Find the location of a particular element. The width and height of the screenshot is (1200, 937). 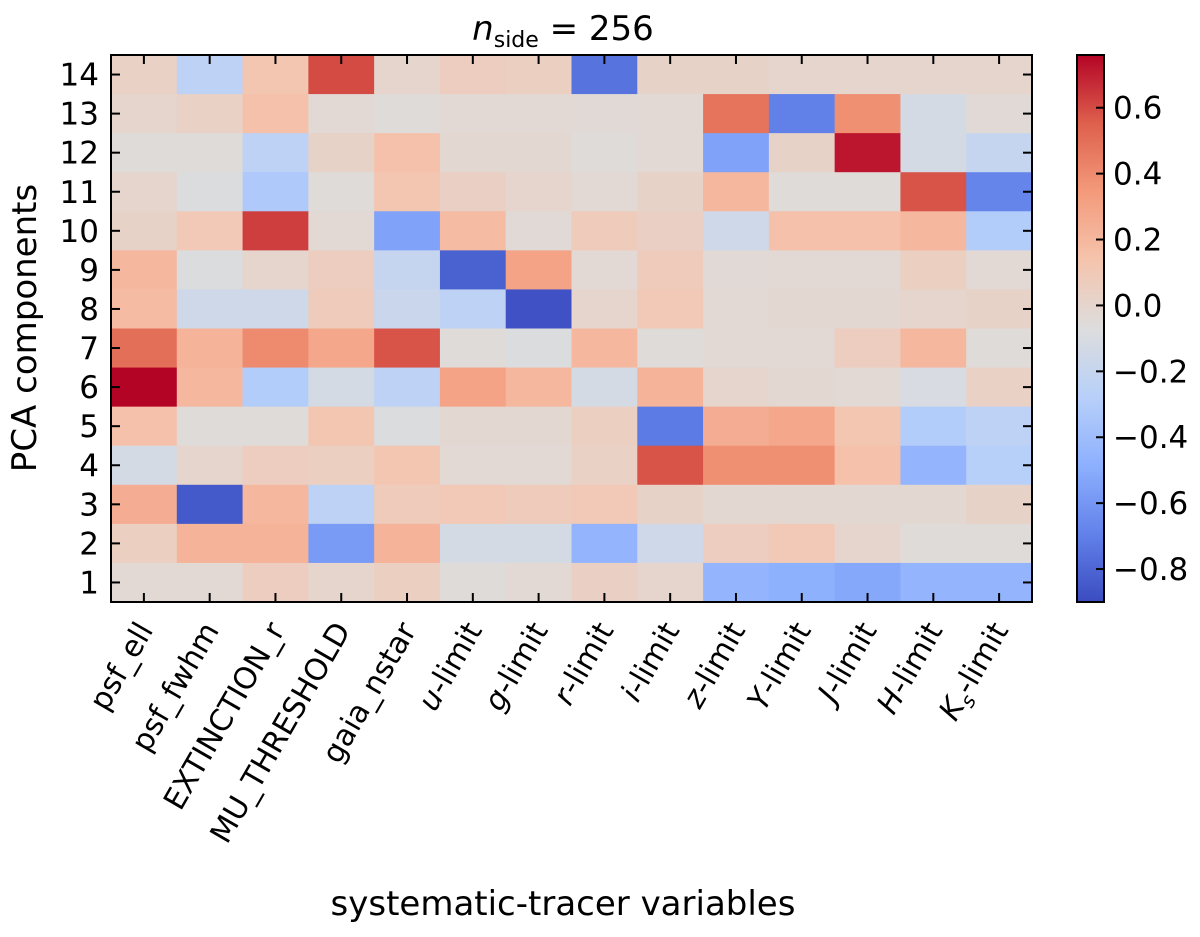

x-axis-label: systematic-tracer variables is located at coordinates (563, 904).